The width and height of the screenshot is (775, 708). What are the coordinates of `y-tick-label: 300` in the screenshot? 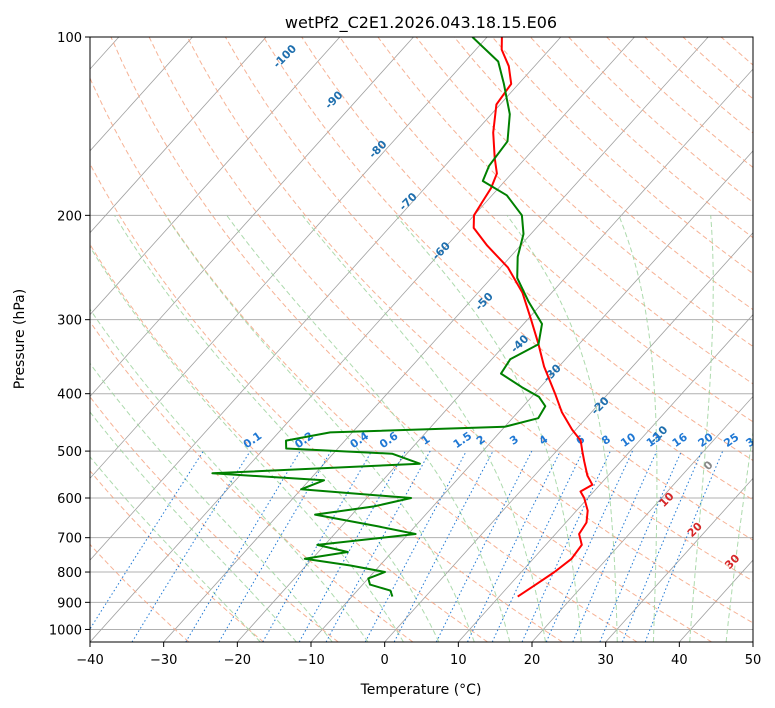 It's located at (69, 321).